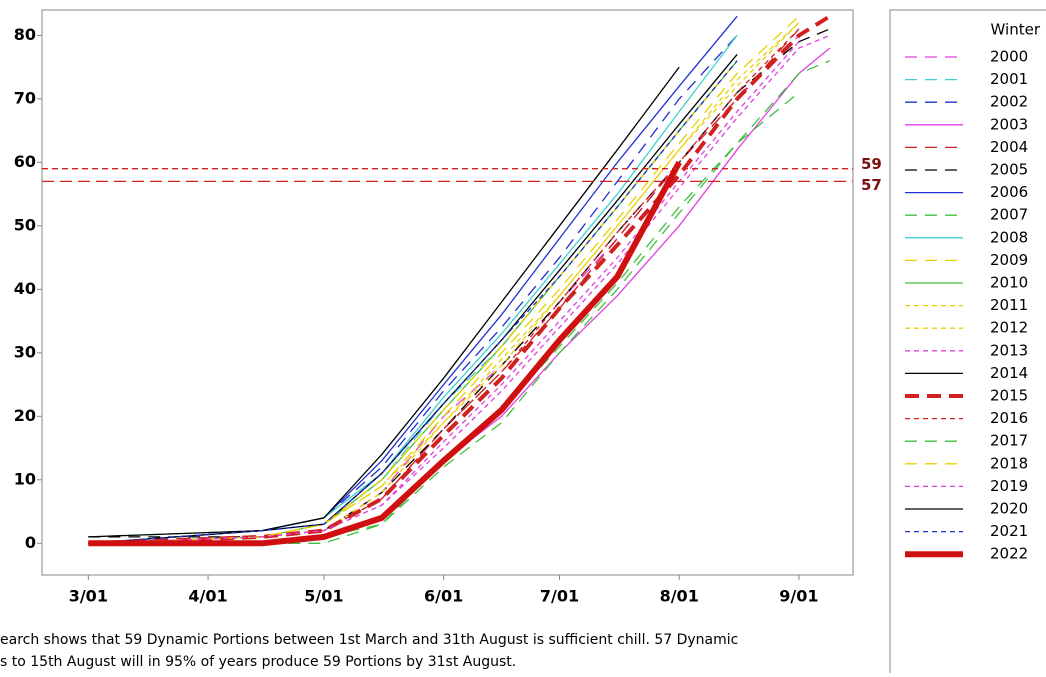 Image resolution: width=1046 pixels, height=677 pixels. I want to click on legend-label: 2001, so click(1009, 79).